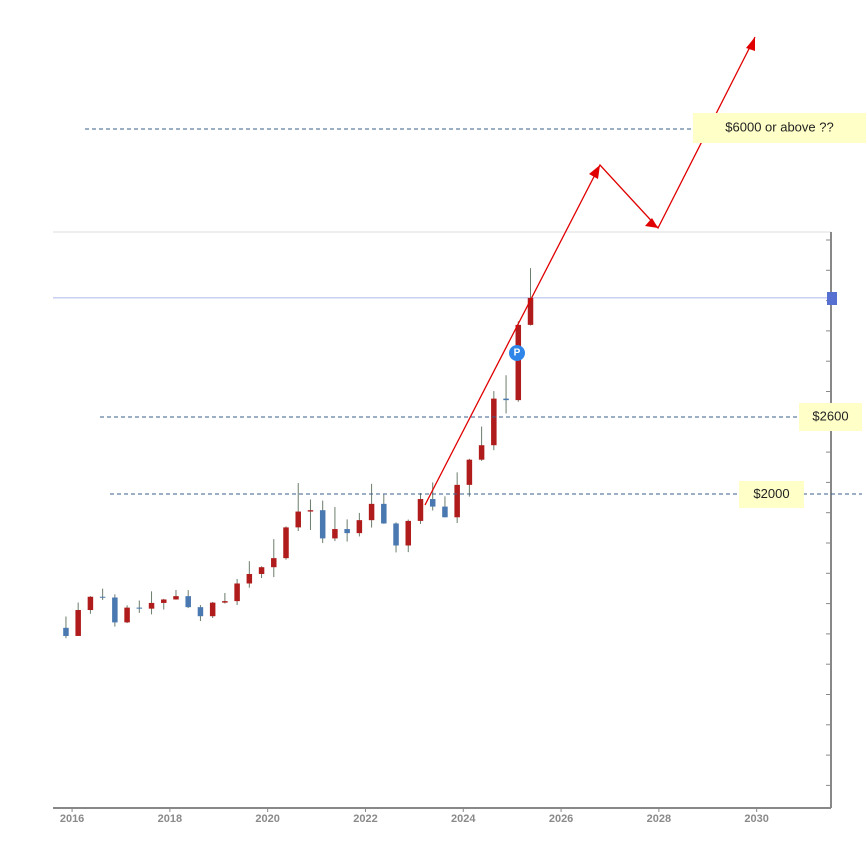 The image size is (867, 853). I want to click on x-tick-label: 2022, so click(365, 819).